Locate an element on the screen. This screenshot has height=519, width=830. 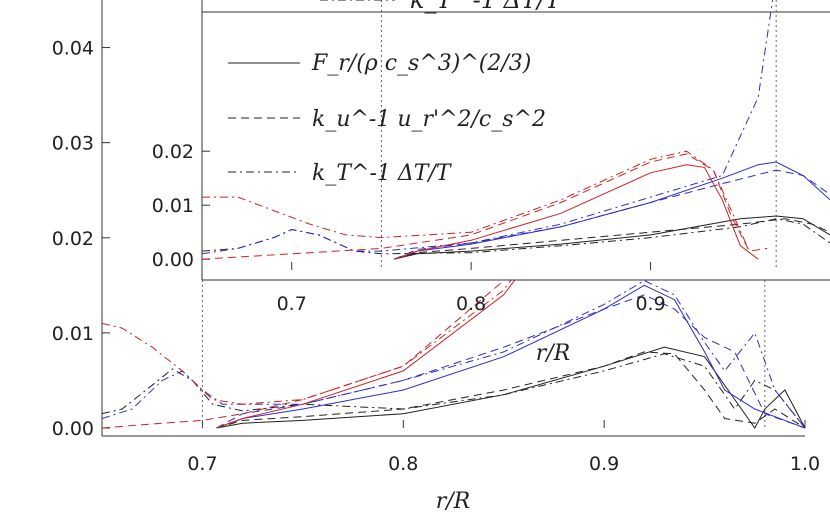
main-y-tick-label: 0.01 is located at coordinates (73, 334).